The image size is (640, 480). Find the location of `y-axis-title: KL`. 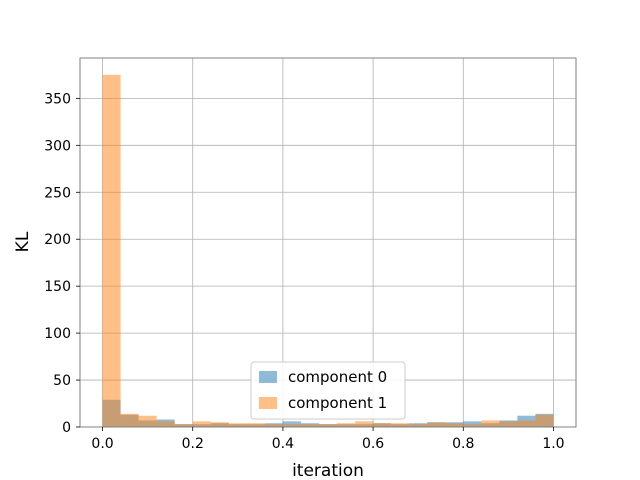

y-axis-title: KL is located at coordinates (23, 241).